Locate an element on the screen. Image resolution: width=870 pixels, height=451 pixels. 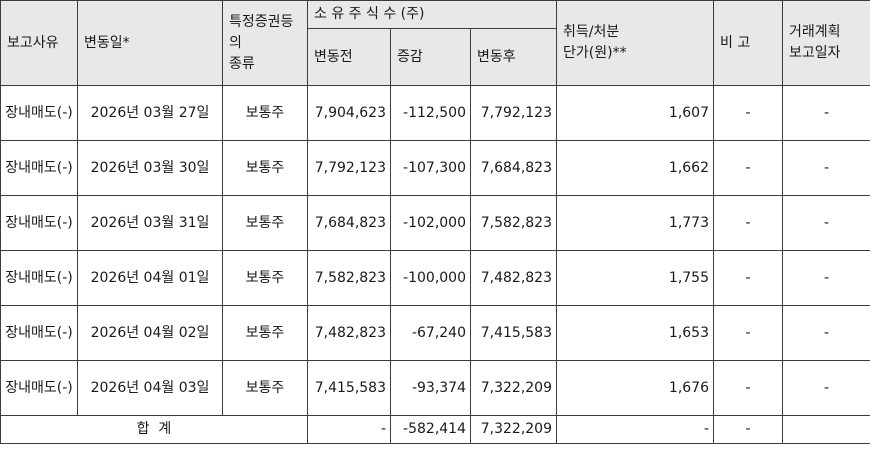
col-header-after-change: 변동후 is located at coordinates (513, 57).